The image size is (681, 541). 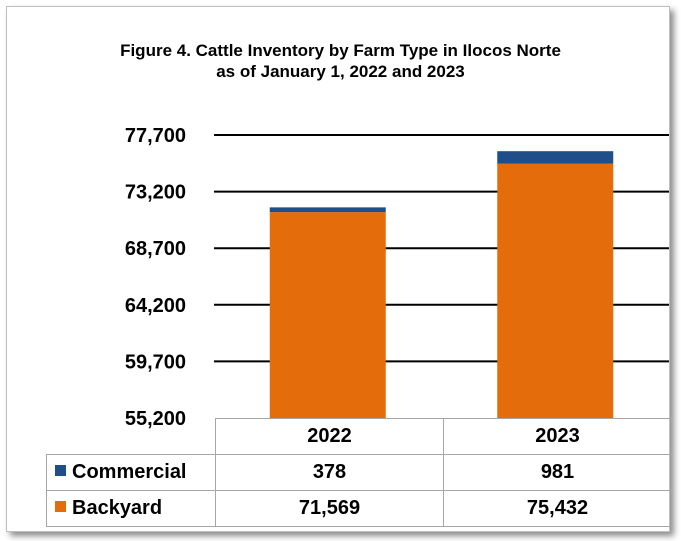 What do you see at coordinates (155, 306) in the screenshot?
I see `y-tick-label: 64,200` at bounding box center [155, 306].